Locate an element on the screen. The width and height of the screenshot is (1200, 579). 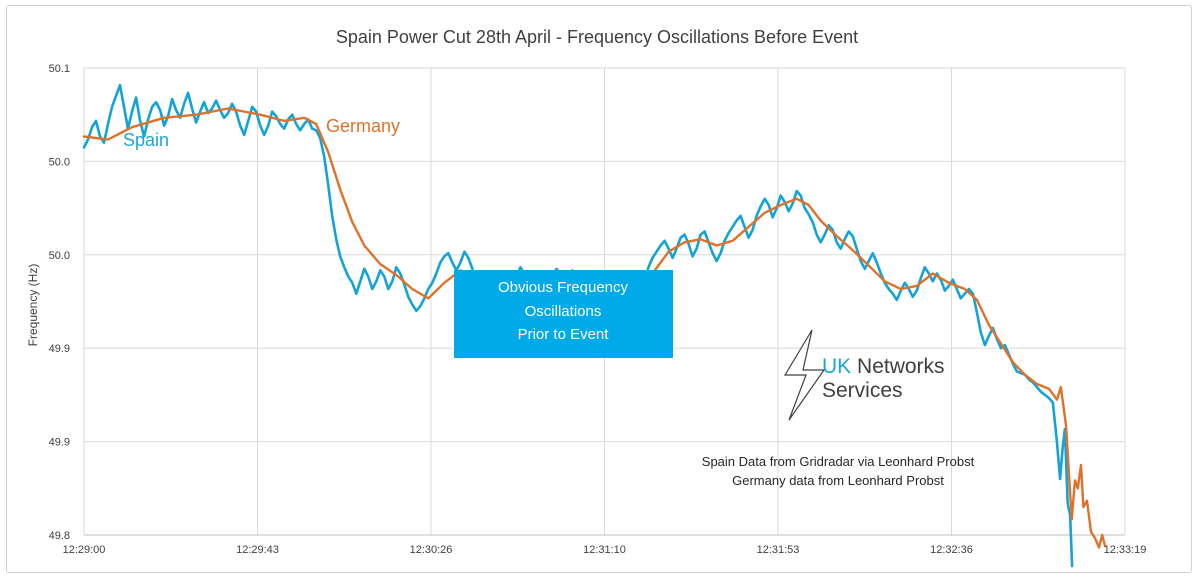
callout-box is located at coordinates (563, 314).